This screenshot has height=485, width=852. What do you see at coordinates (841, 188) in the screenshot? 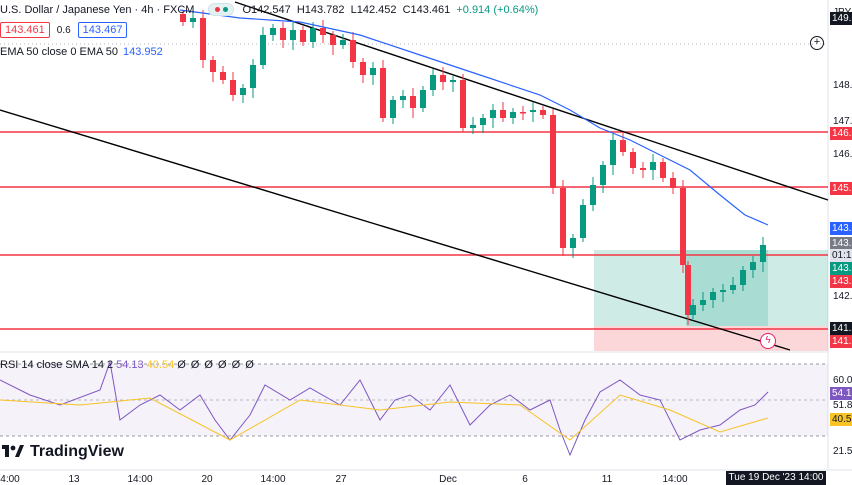
I see `price-axis-label: 145.` at bounding box center [841, 188].